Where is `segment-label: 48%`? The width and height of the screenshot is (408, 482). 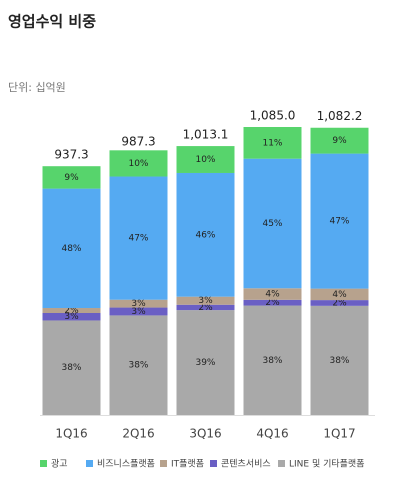
segment-label: 48% is located at coordinates (71, 249).